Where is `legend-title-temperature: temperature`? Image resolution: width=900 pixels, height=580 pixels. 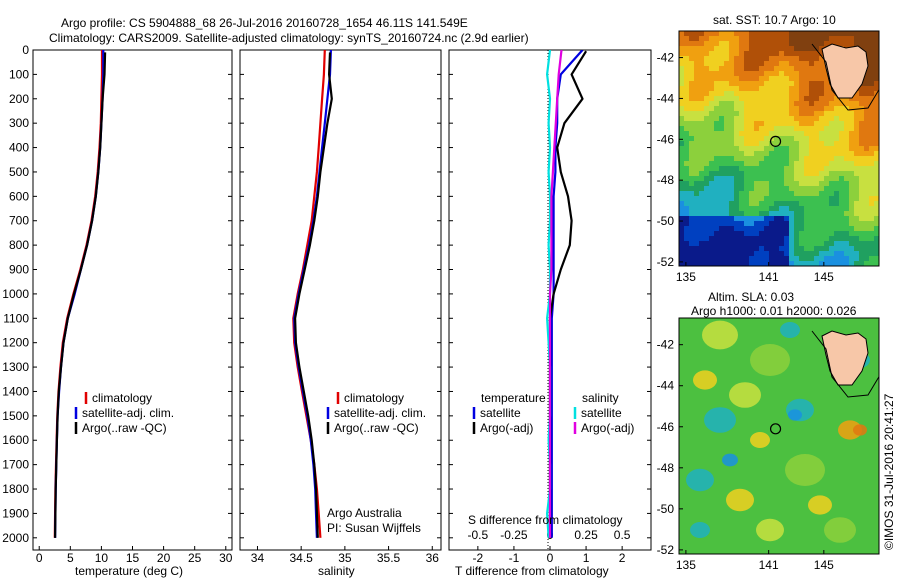 legend-title-temperature: temperature is located at coordinates (513, 398).